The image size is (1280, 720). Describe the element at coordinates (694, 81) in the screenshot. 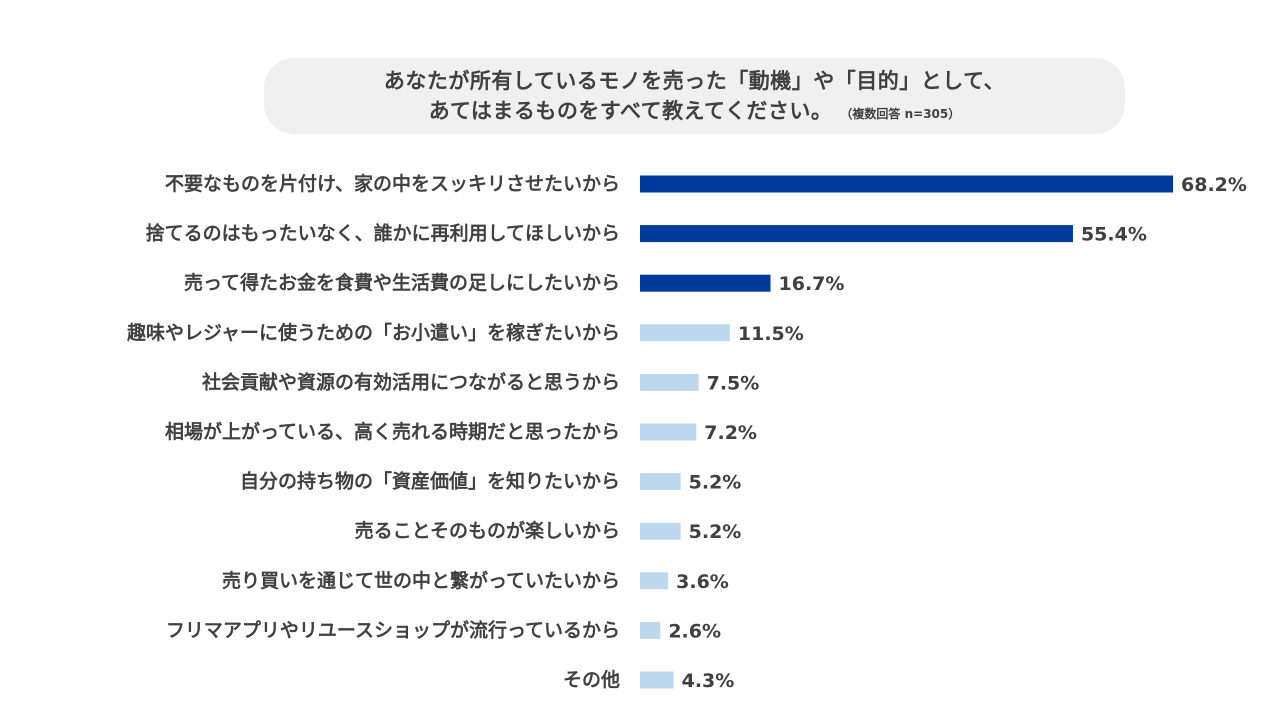

I see `chart-title-line-1: あなたが所有しているモノを売った「動機」や「目的」として、` at that location.